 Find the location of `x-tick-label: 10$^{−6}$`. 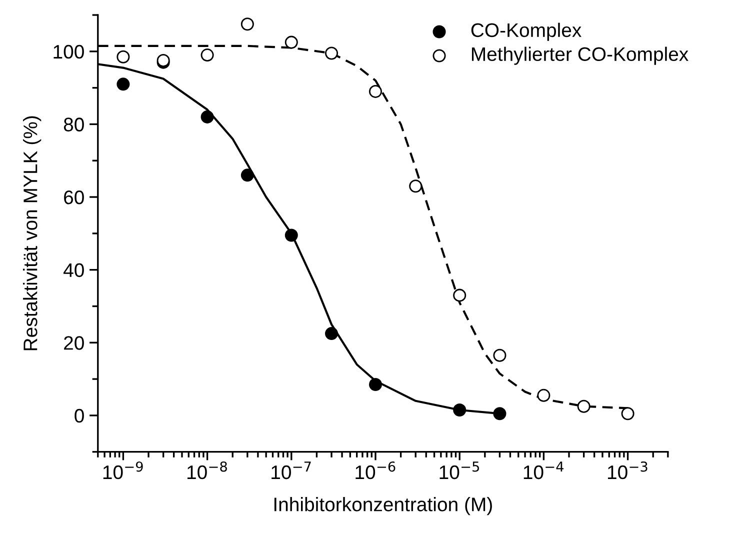

x-tick-label: 10$^{−6}$ is located at coordinates (376, 470).